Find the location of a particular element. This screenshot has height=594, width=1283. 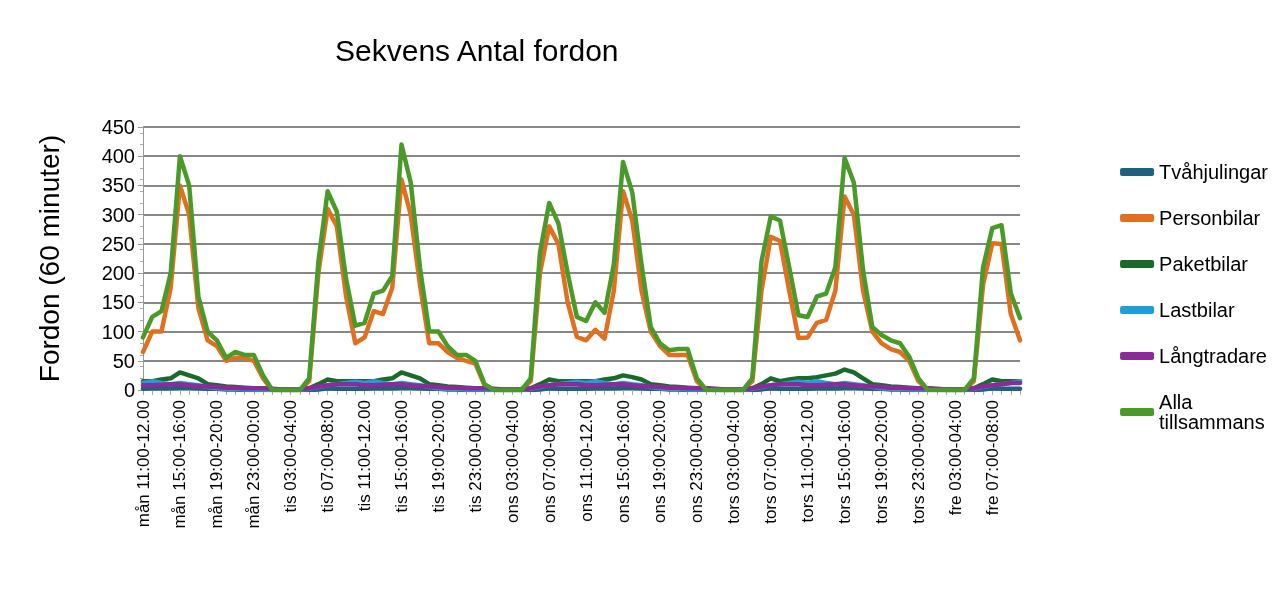

x-tick-label: ons 11:00-12.00 is located at coordinates (586, 461).